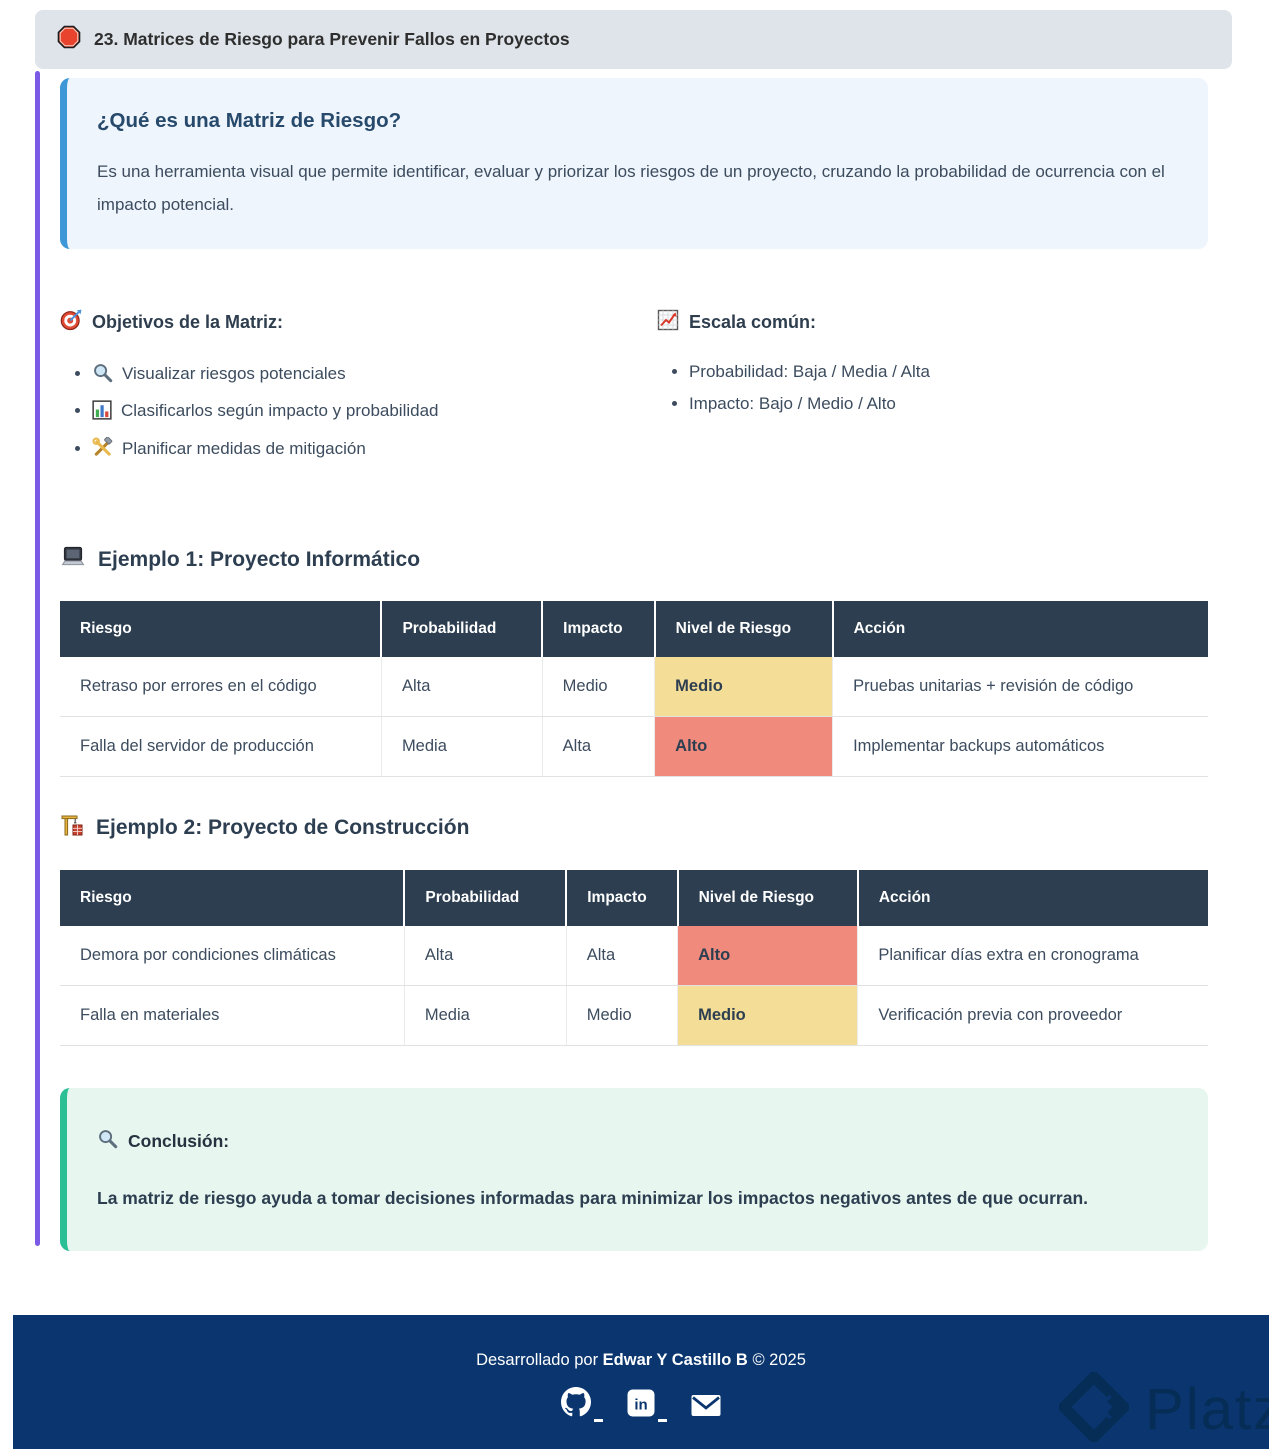 Image resolution: width=1269 pixels, height=1449 pixels. What do you see at coordinates (576, 1404) in the screenshot?
I see `github-icon` at bounding box center [576, 1404].